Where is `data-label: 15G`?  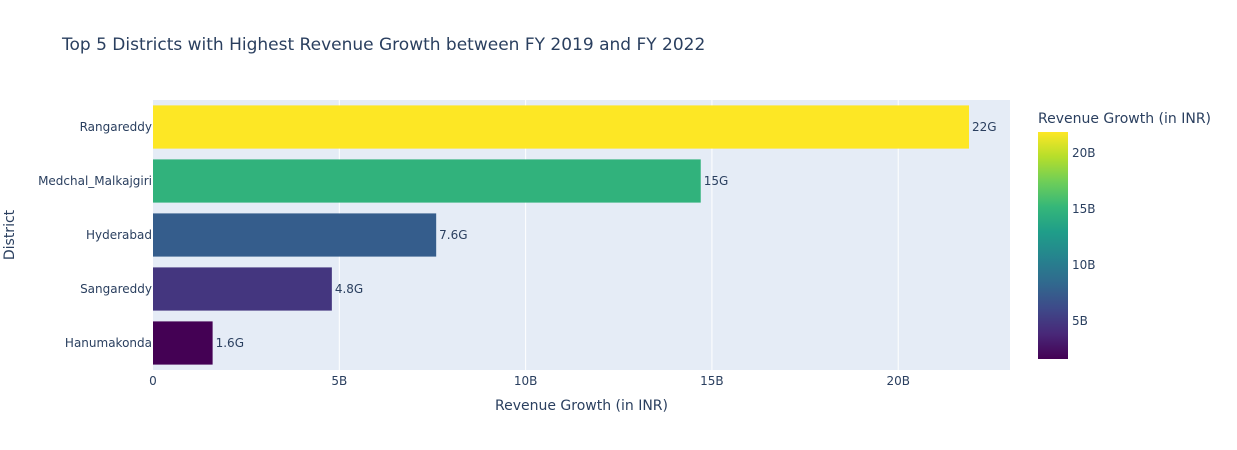
data-label: 15G is located at coordinates (716, 181).